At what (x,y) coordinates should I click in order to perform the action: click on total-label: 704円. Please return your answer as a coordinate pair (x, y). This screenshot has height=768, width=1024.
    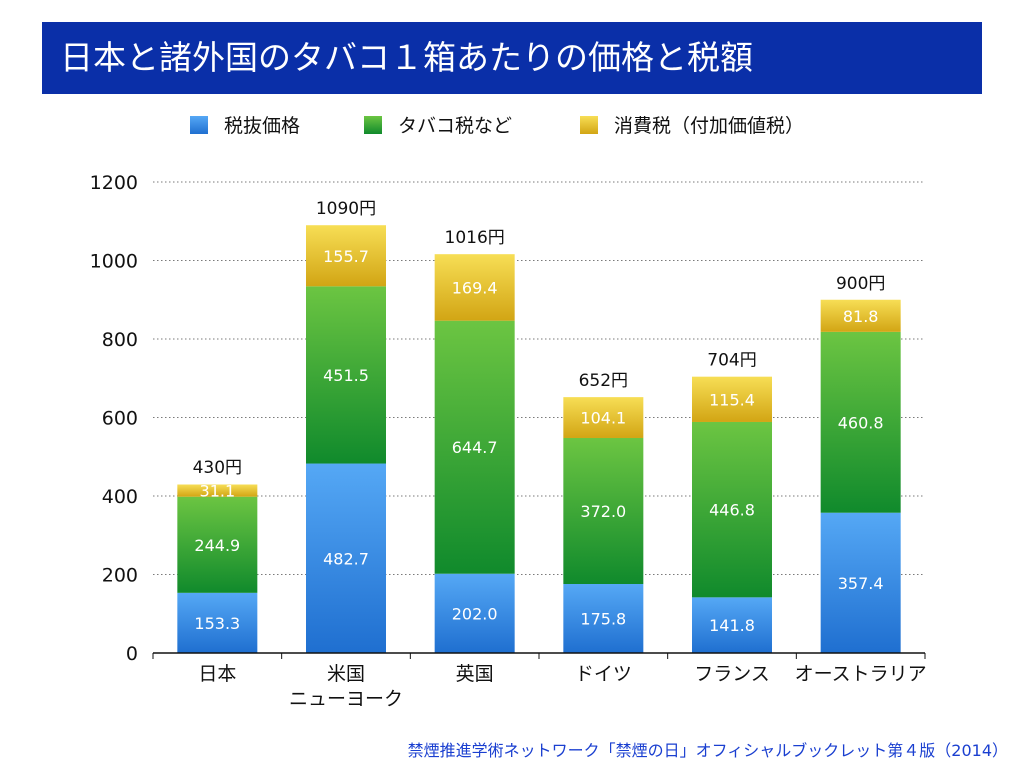
    Looking at the image, I should click on (731, 361).